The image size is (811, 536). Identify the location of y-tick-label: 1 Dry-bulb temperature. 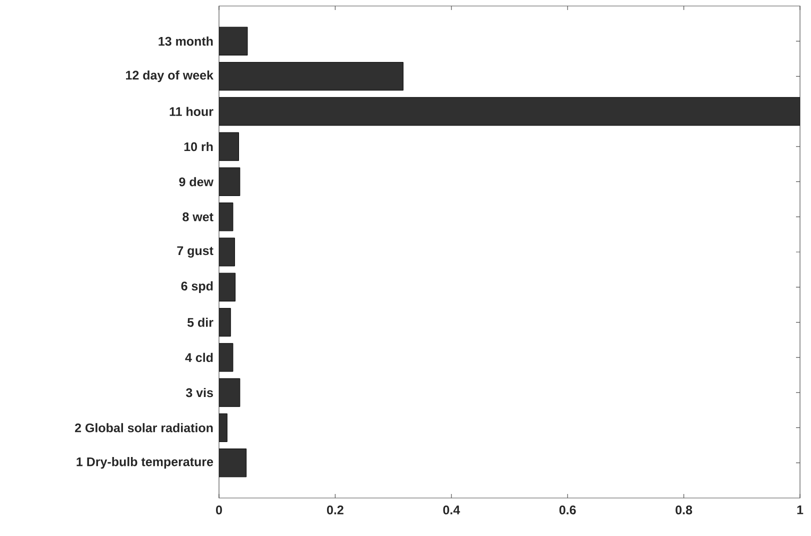
(145, 463).